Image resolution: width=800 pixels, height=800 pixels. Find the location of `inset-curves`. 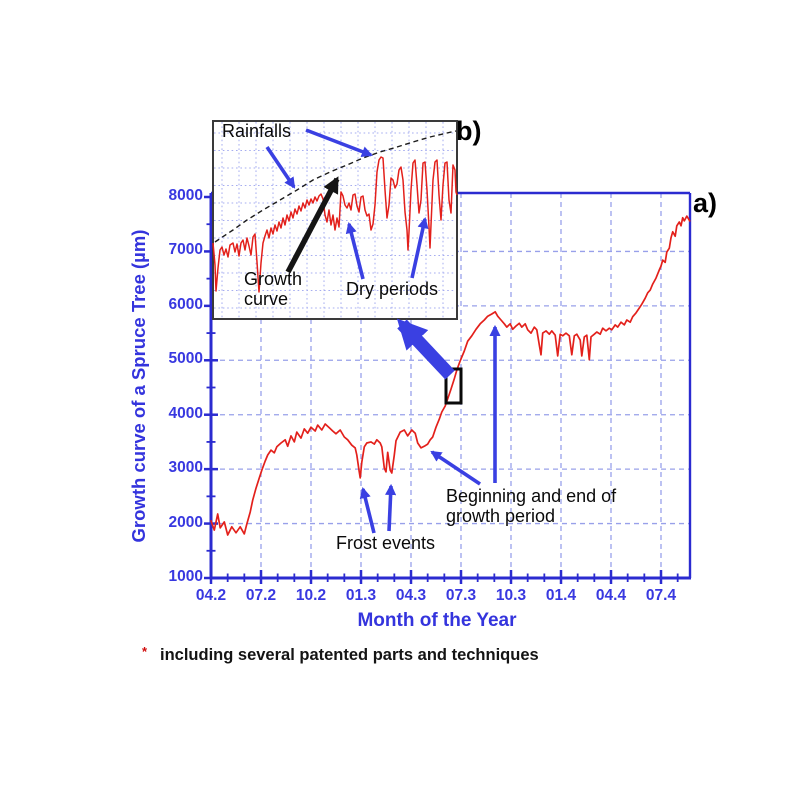

inset-curves is located at coordinates (335, 211).